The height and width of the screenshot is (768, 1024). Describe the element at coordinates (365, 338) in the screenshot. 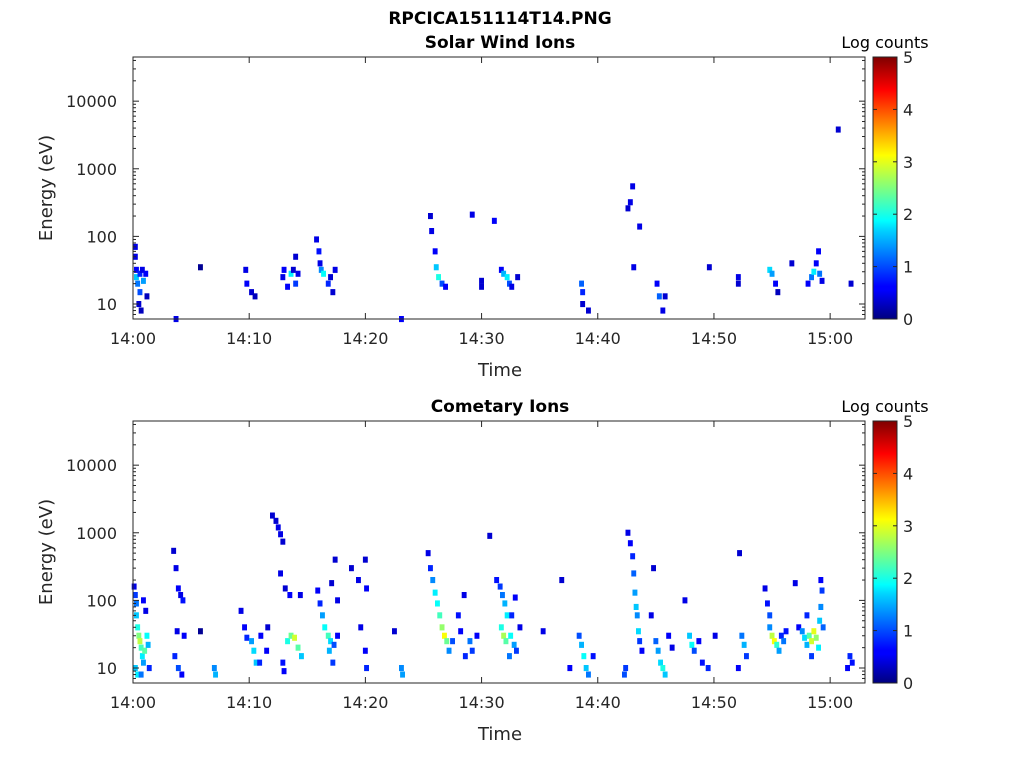

I see `x-tick-label: 14:20` at that location.